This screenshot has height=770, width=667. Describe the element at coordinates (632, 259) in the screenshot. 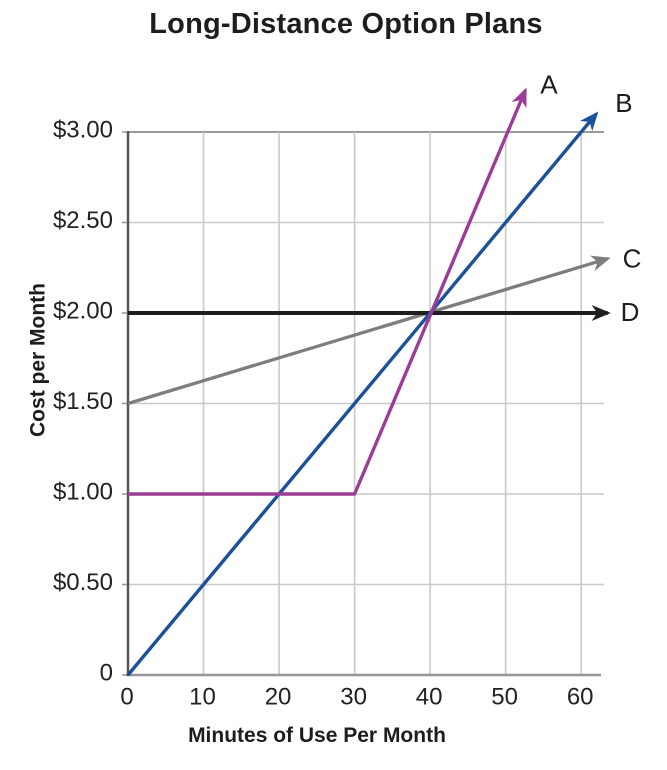

I see `series-label-C: C` at that location.